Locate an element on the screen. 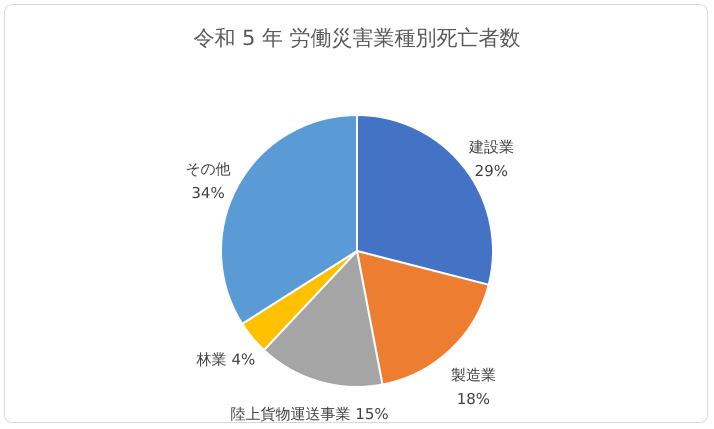 Image resolution: width=714 pixels, height=429 pixels. slice-label: 建設業 is located at coordinates (491, 147).